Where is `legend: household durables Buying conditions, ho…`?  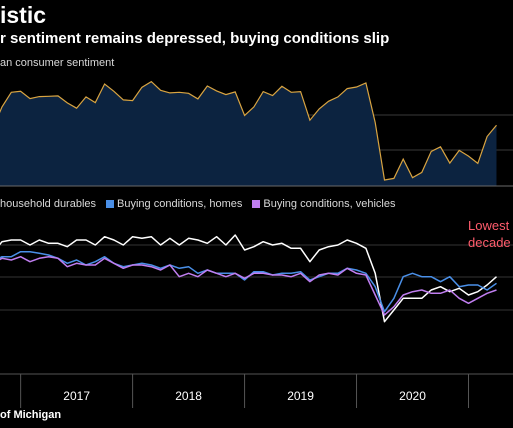
legend: household durables Buying conditions, ho… is located at coordinates (202, 204).